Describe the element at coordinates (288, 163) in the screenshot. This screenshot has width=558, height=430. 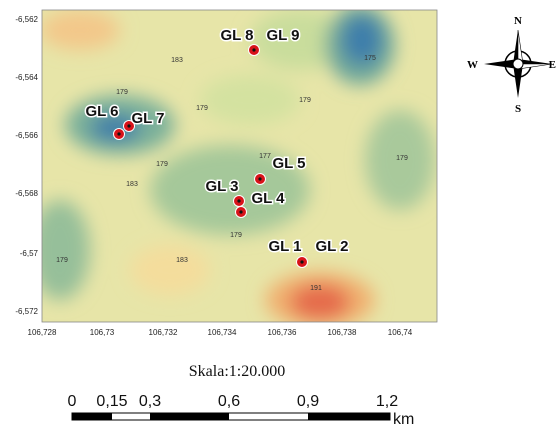
I see `site-label: GL 5` at that location.